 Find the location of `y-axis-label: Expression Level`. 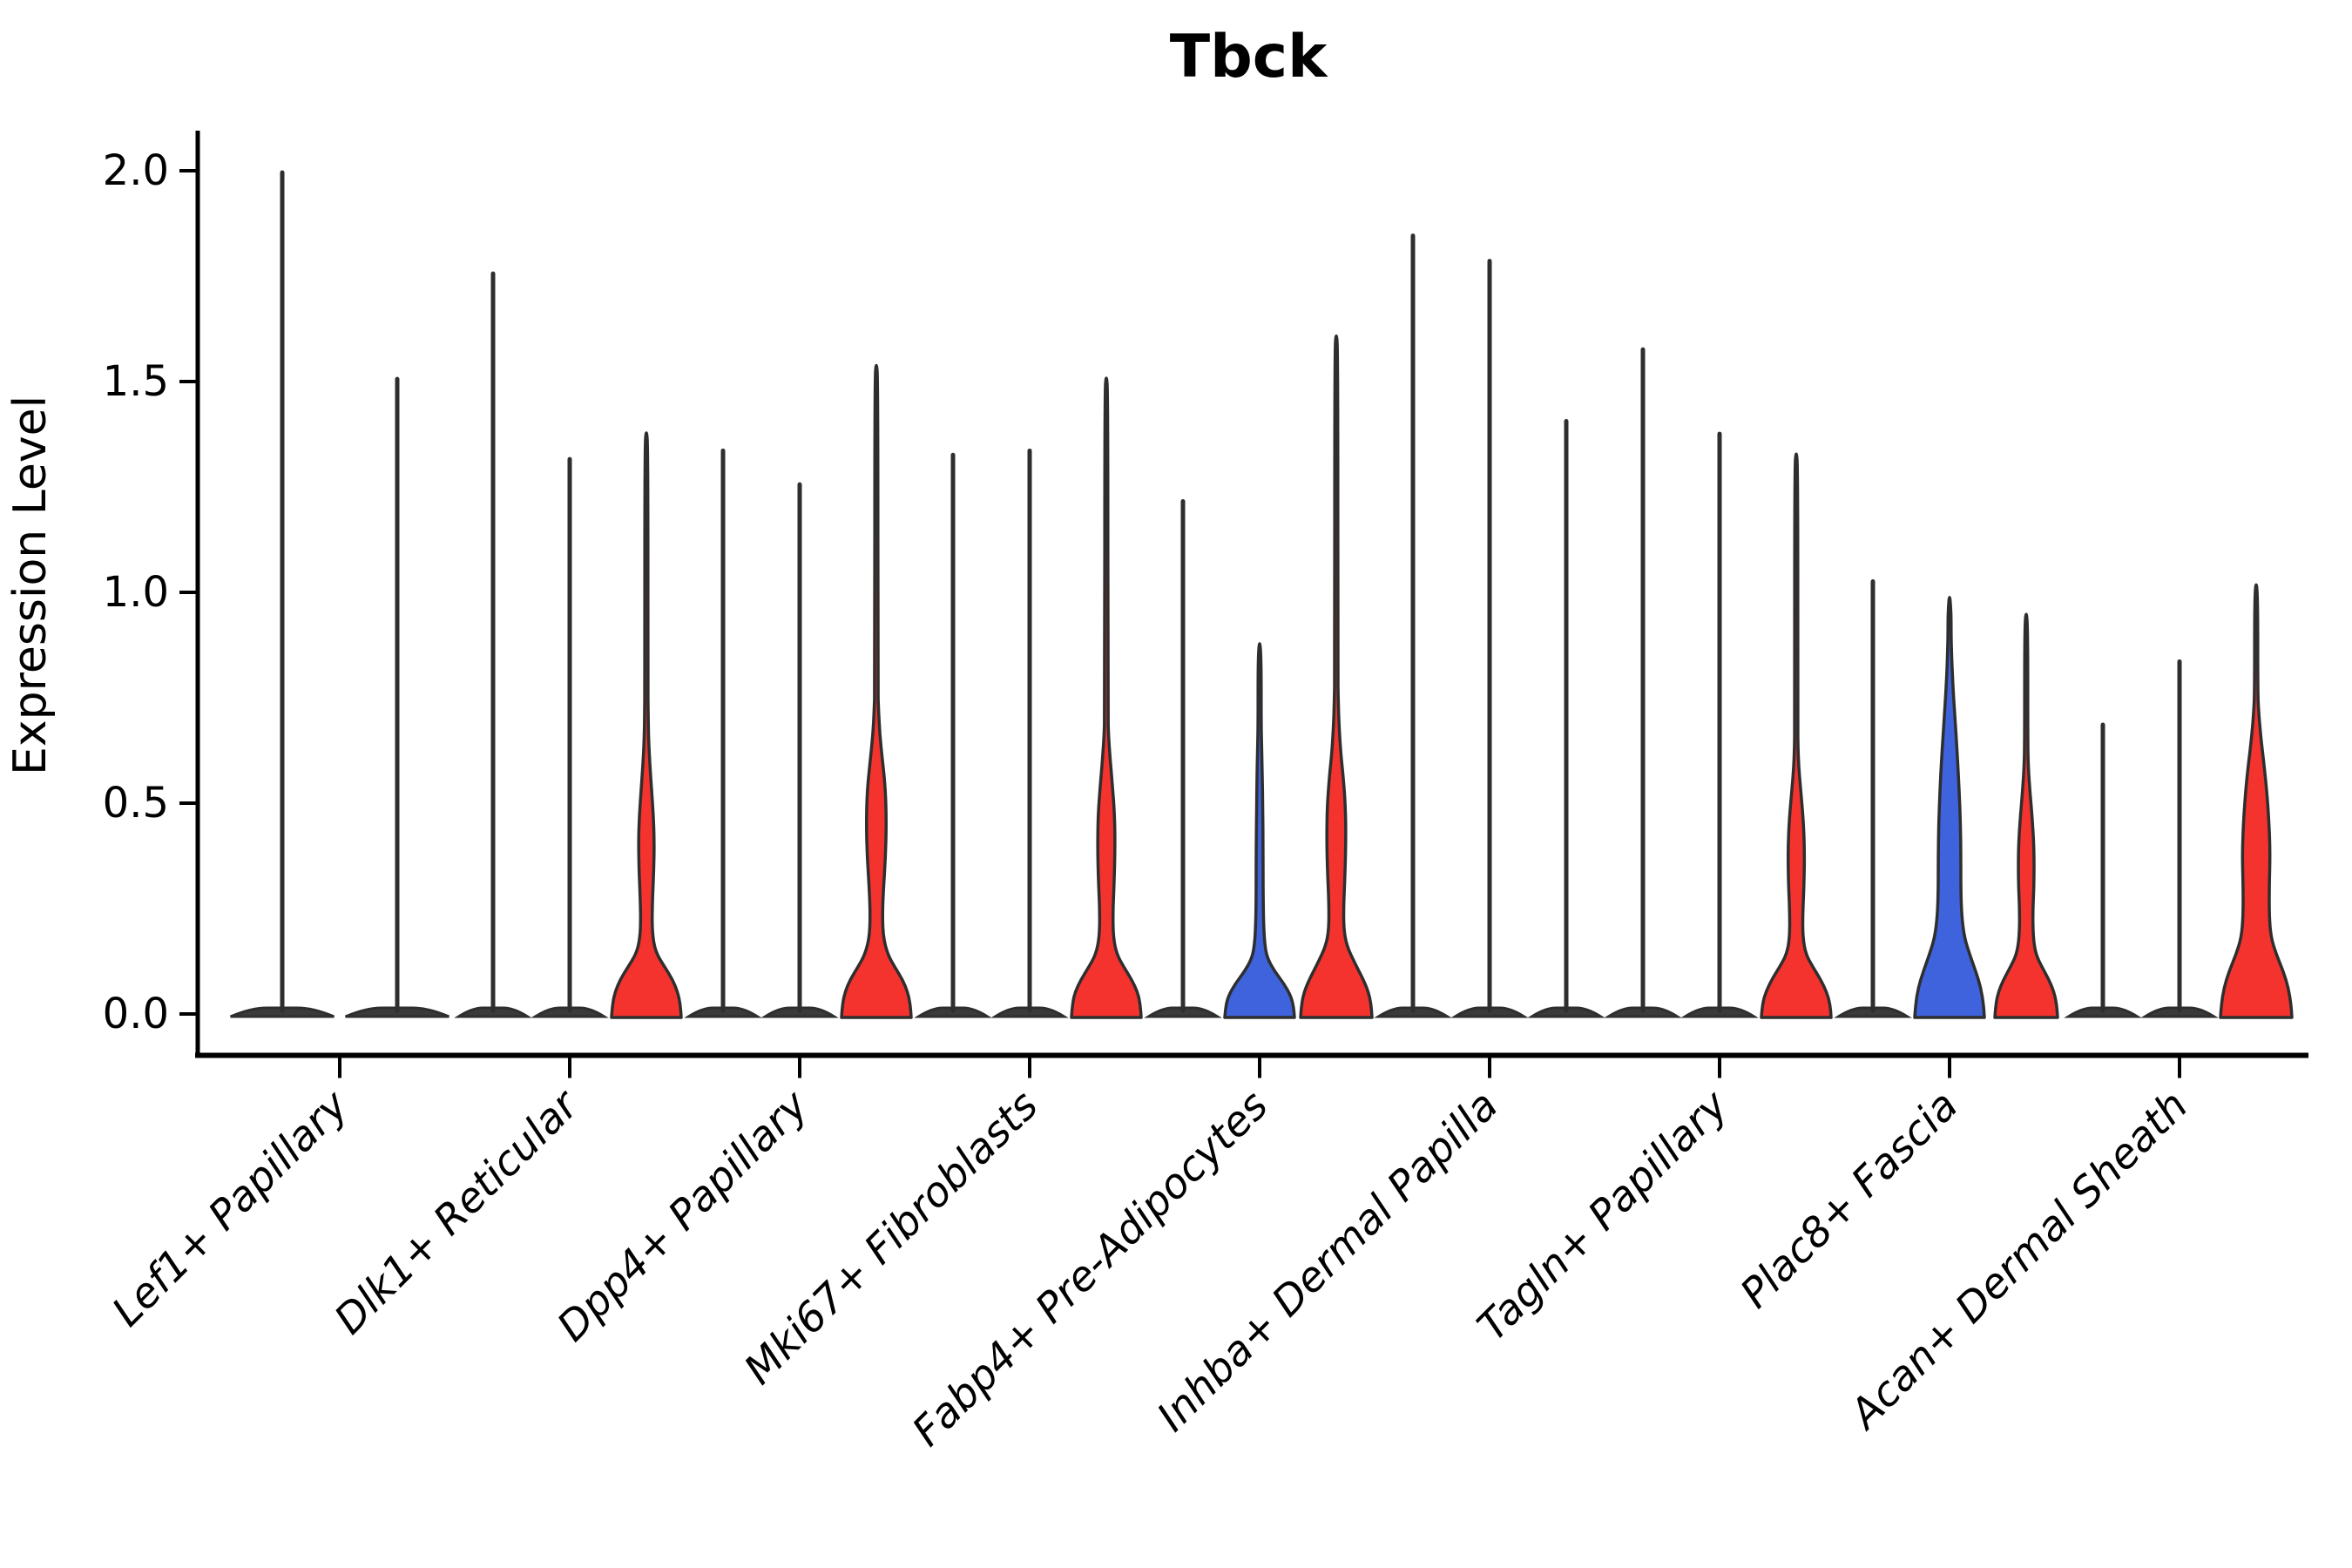

y-axis-label: Expression Level is located at coordinates (31, 585).